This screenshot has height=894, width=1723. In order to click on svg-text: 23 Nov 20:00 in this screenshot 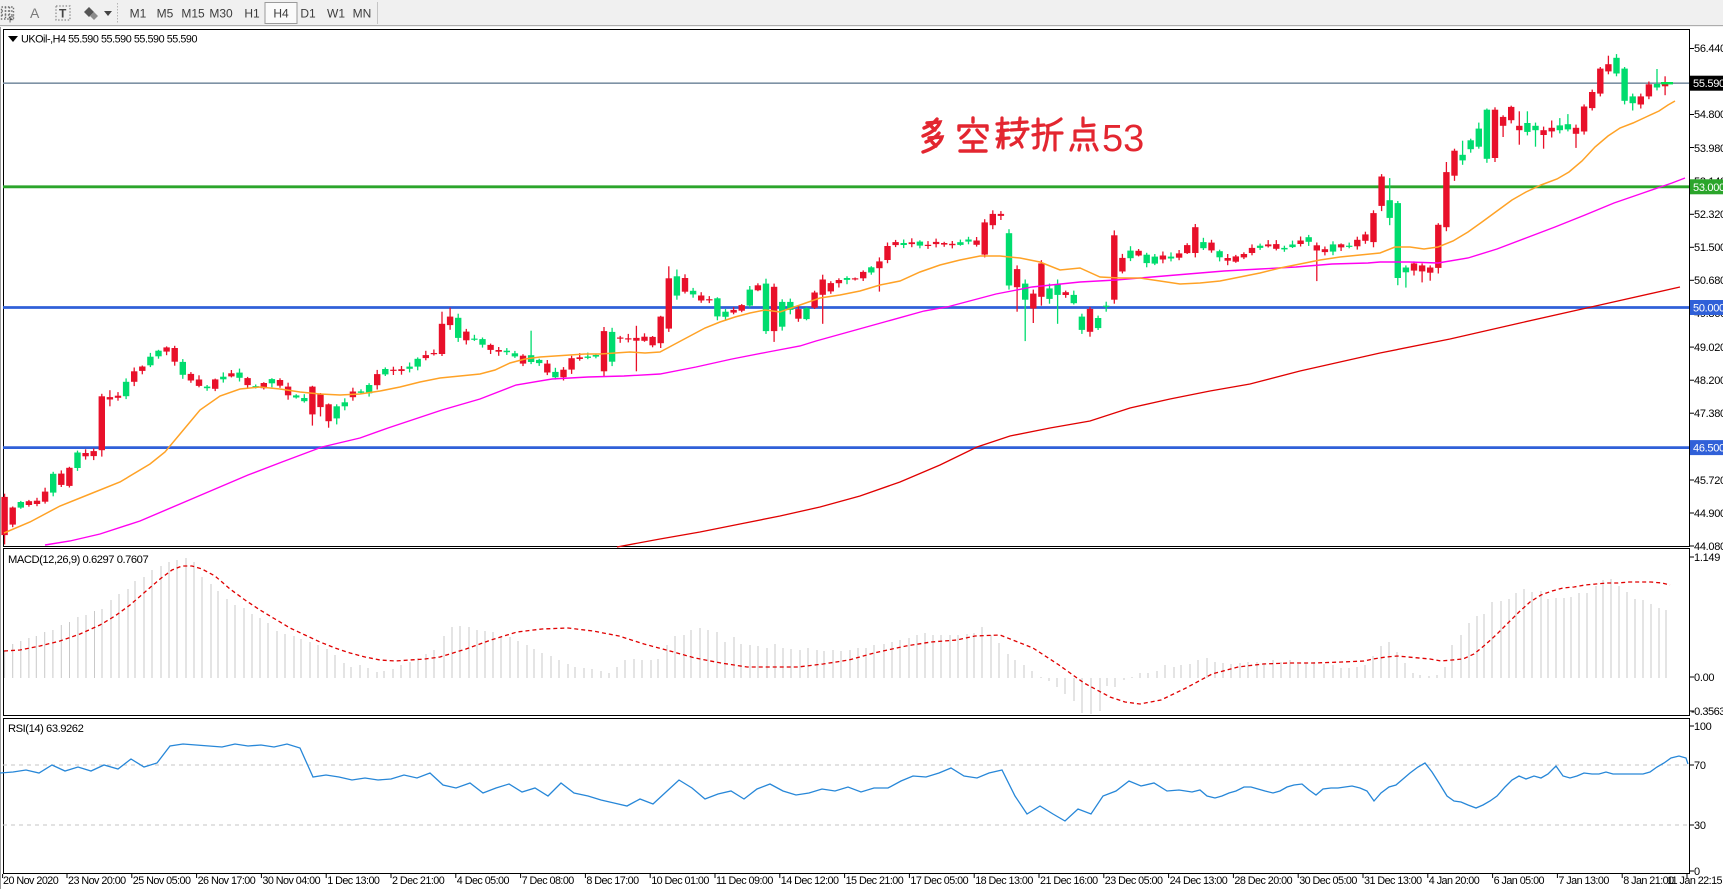, I will do `click(97, 881)`.